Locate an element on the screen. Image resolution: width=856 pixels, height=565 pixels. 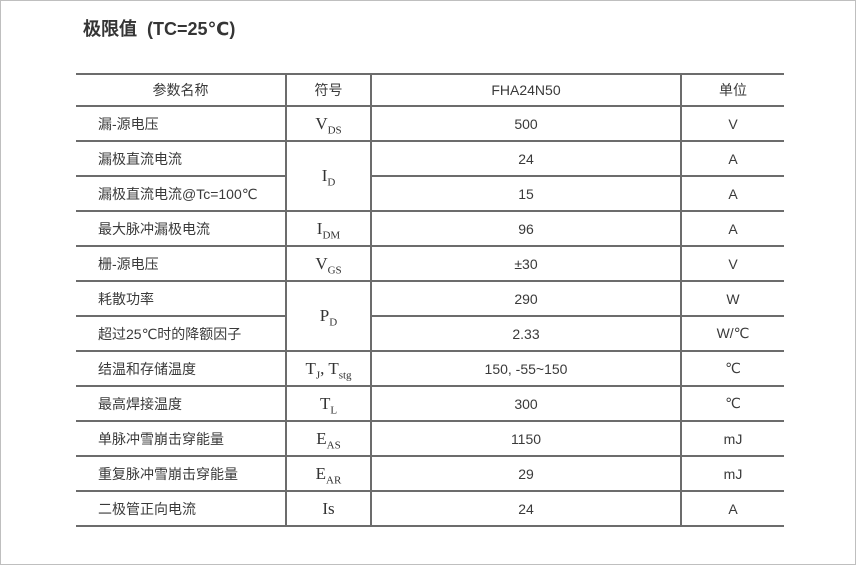
table-row: 栅-源电压 VGS ±30 V is located at coordinates (430, 263).